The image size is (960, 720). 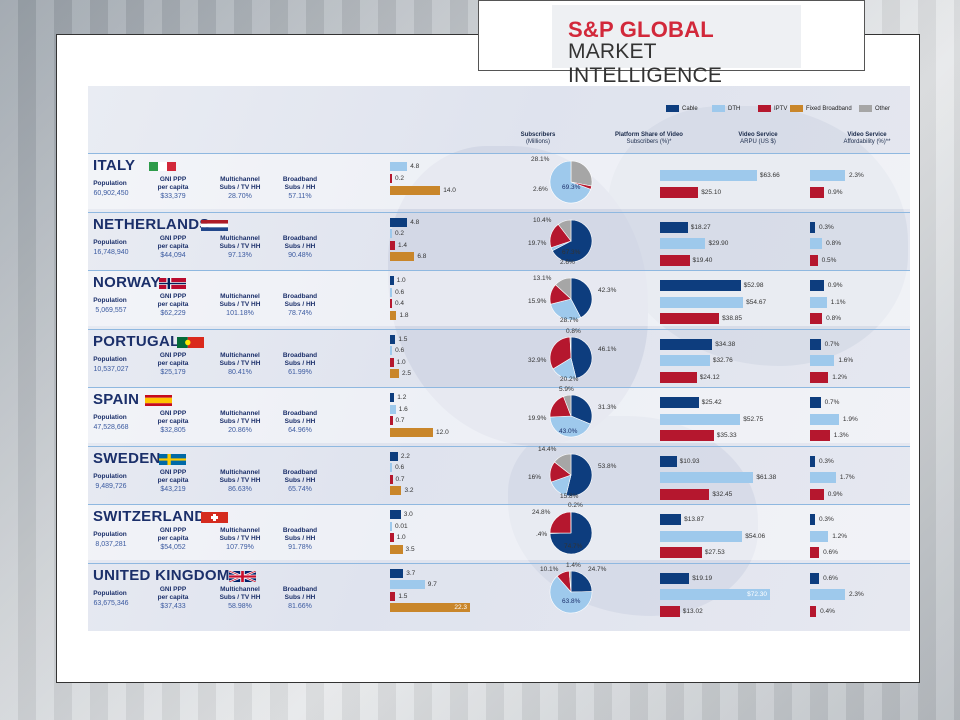 I want to click on subs-value: 1.0, so click(x=401, y=362).